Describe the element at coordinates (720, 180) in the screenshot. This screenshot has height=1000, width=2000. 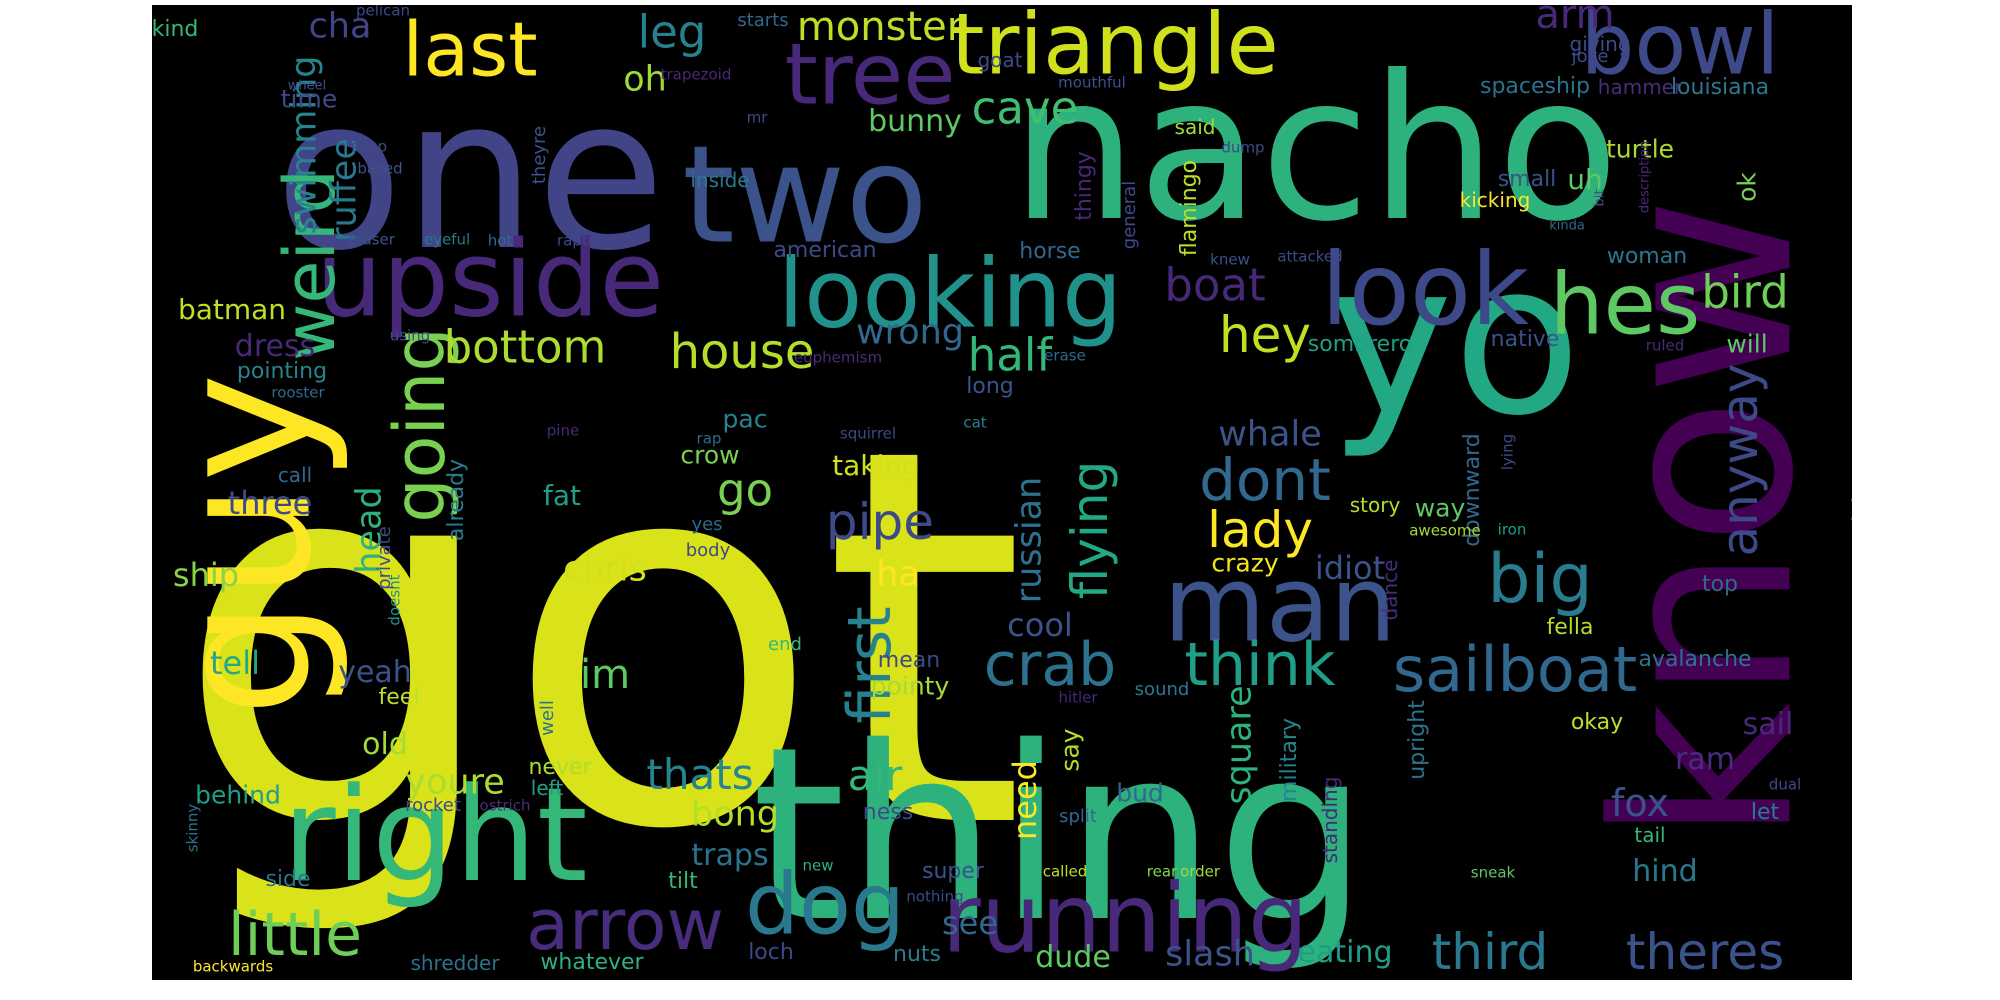
I see `word-inside: inside` at that location.